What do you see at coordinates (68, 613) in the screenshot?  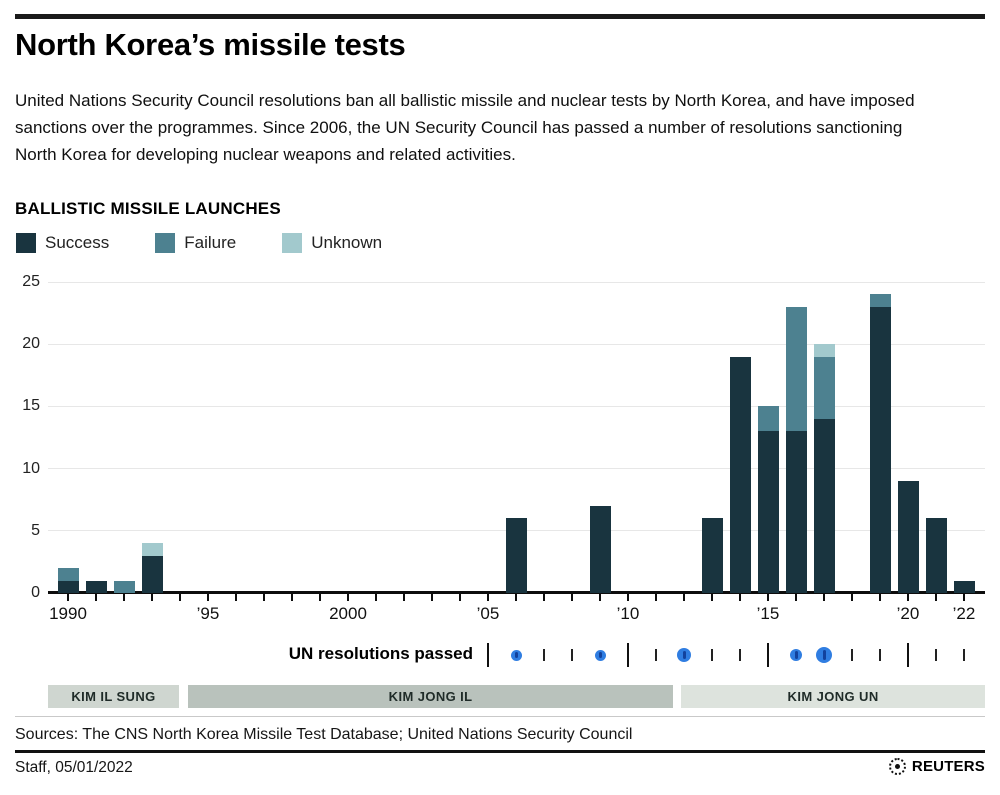 I see `x-axis-tick-label: 1990` at bounding box center [68, 613].